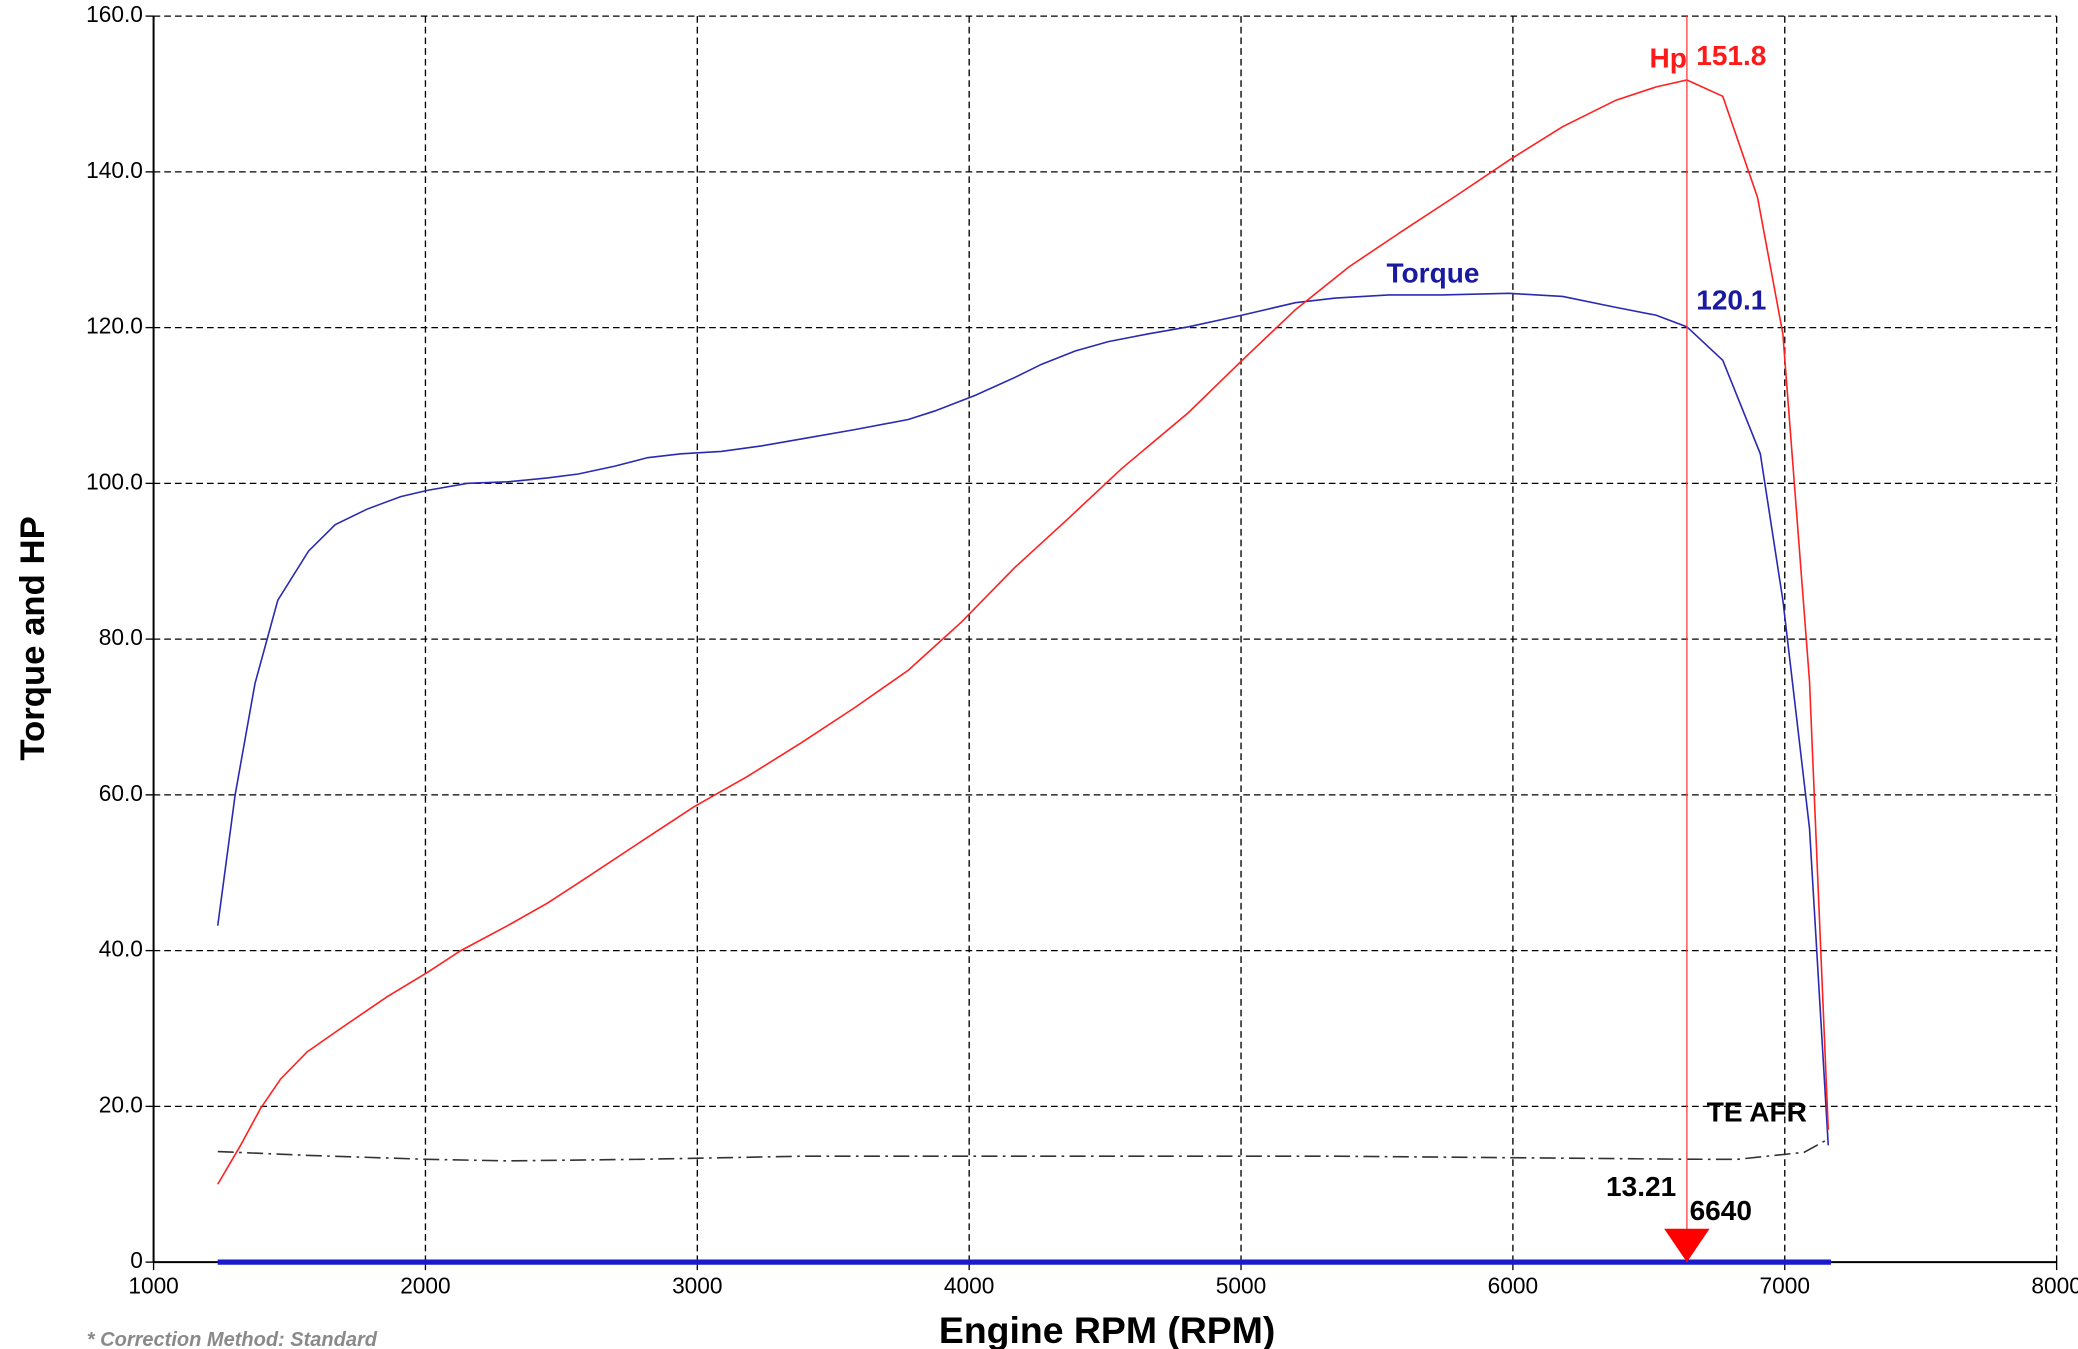  Describe the element at coordinates (121, 793) in the screenshot. I see `y-tick-label: 60.0` at that location.